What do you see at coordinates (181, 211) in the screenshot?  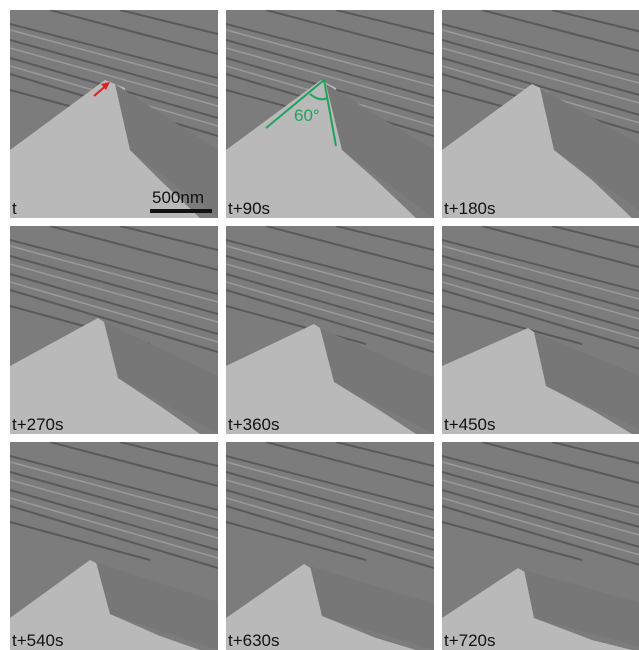 I see `scale-bar` at bounding box center [181, 211].